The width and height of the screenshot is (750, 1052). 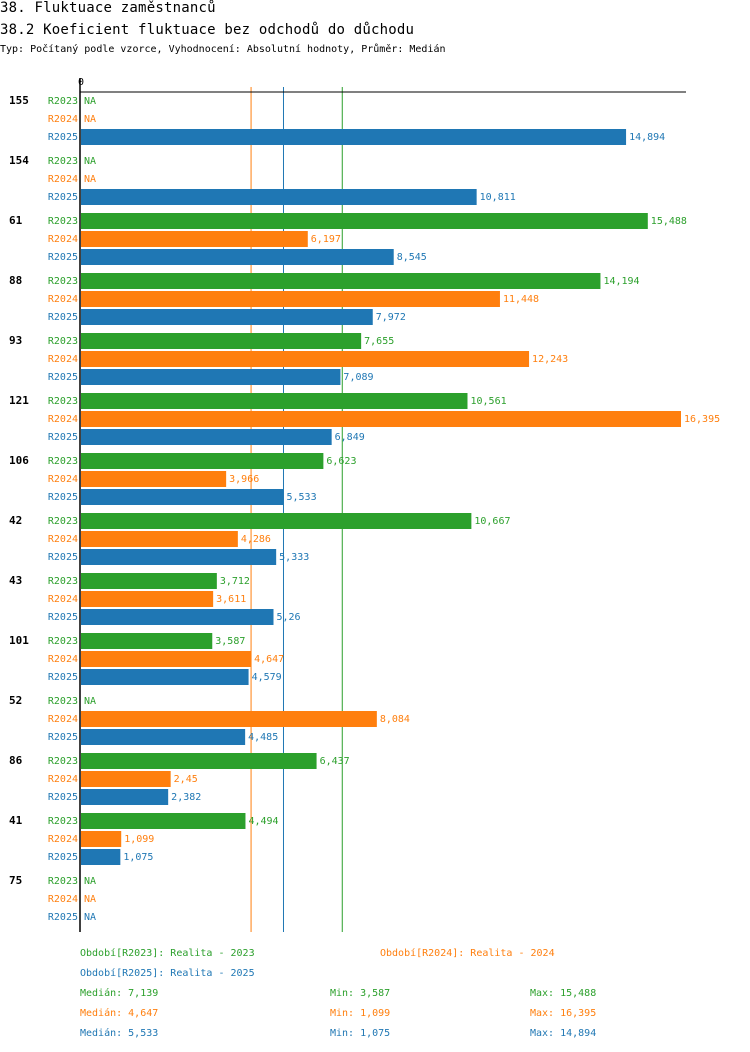 I want to click on category-label-155: 155, so click(x=19, y=100).